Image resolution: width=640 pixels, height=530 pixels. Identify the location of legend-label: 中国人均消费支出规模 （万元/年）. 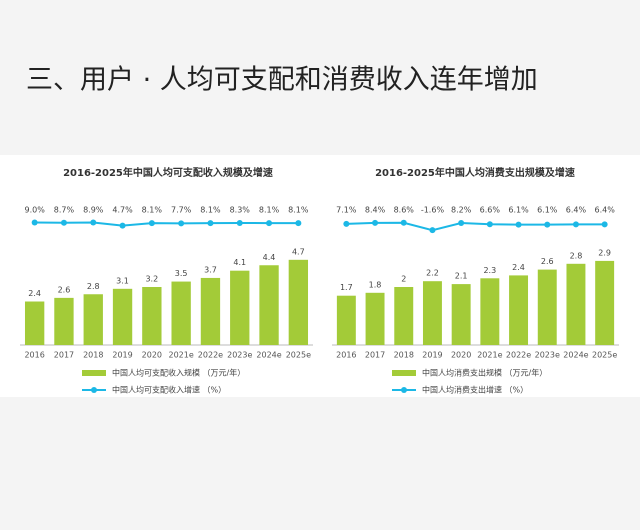
(484, 373).